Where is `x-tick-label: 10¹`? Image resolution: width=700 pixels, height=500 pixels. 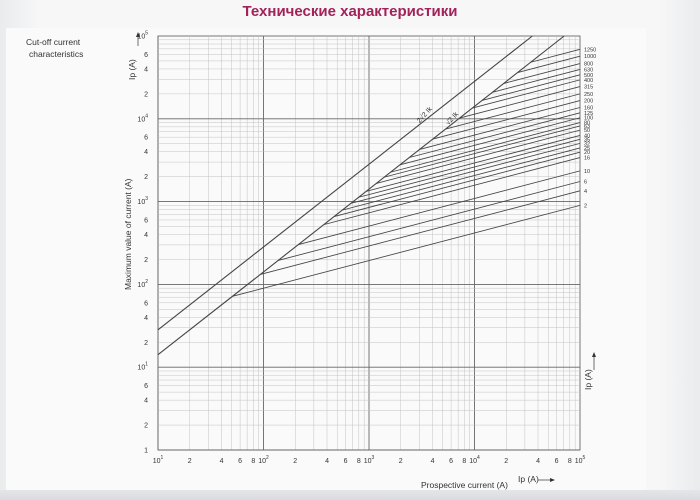
x-tick-label: 10¹ is located at coordinates (158, 460).